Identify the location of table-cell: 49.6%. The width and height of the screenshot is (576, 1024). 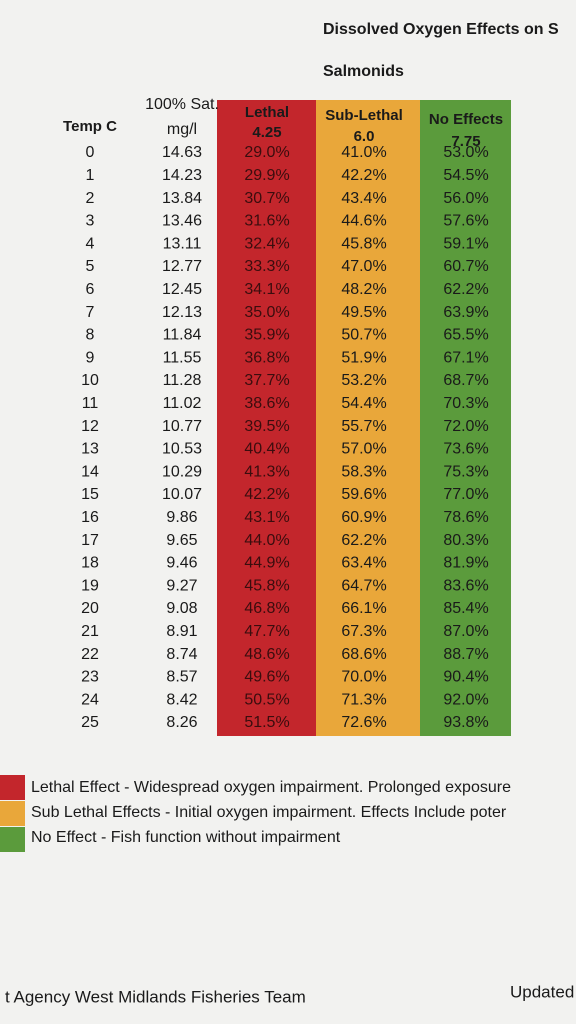
(266, 677).